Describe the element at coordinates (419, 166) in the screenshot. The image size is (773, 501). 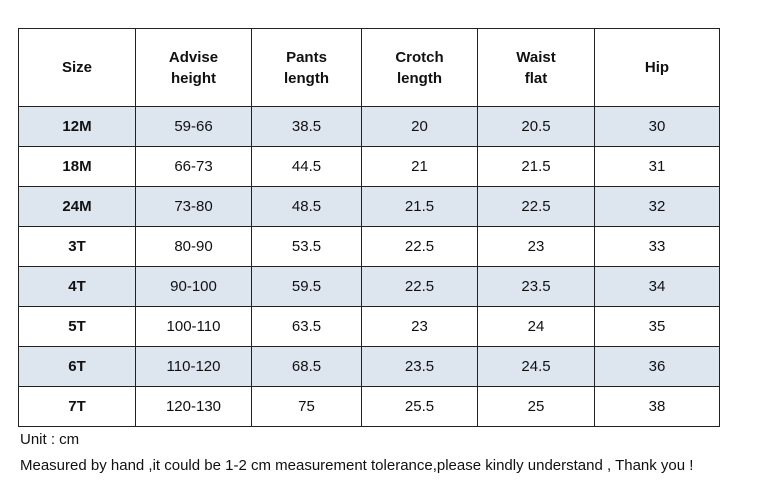
I see `table-cell: 21` at that location.